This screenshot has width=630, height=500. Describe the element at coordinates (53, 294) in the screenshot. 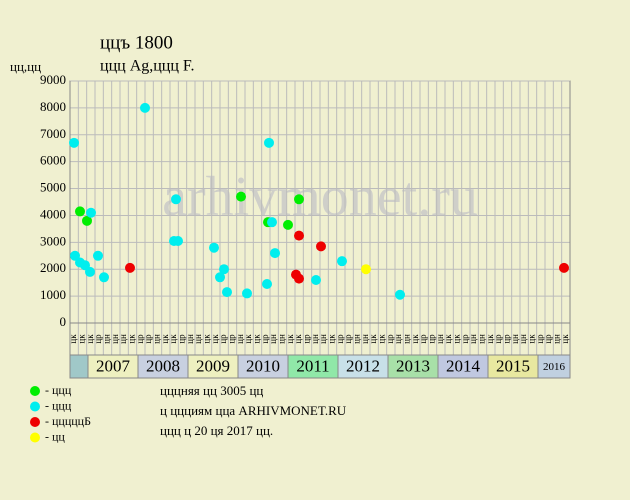

I see `y-tick-label: 1000` at that location.